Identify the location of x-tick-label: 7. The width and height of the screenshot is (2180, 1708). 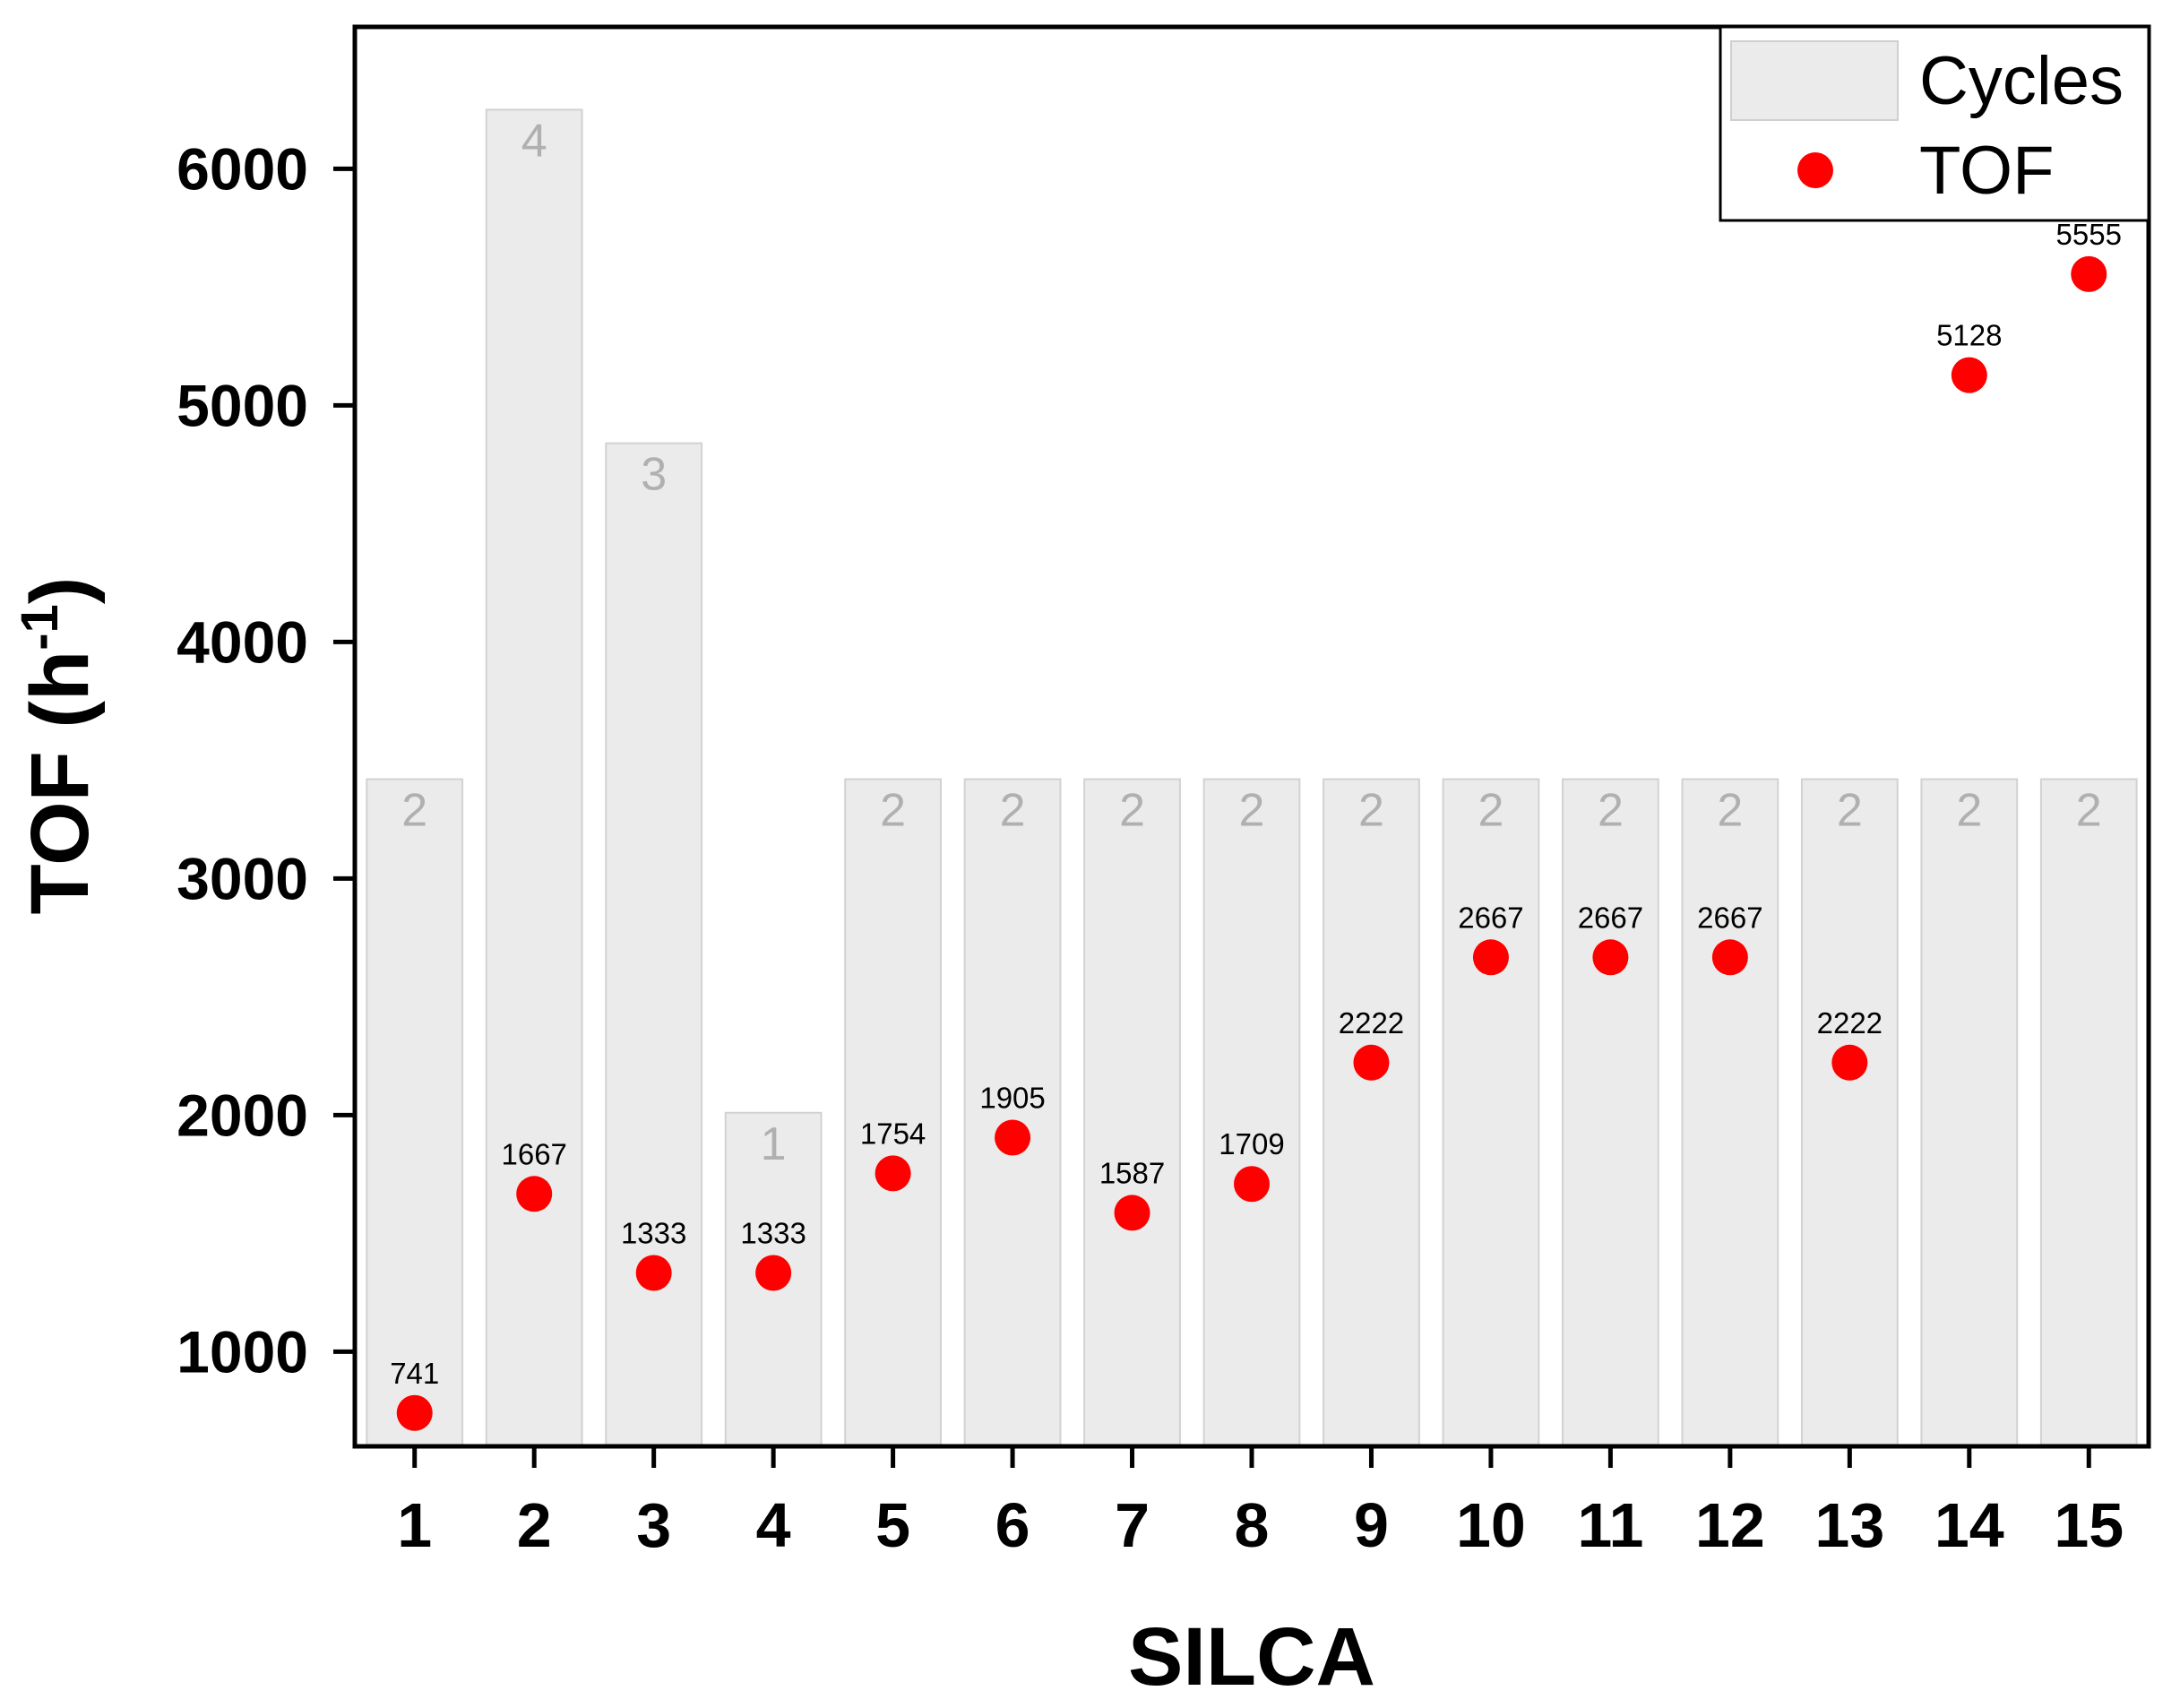
(1132, 1525).